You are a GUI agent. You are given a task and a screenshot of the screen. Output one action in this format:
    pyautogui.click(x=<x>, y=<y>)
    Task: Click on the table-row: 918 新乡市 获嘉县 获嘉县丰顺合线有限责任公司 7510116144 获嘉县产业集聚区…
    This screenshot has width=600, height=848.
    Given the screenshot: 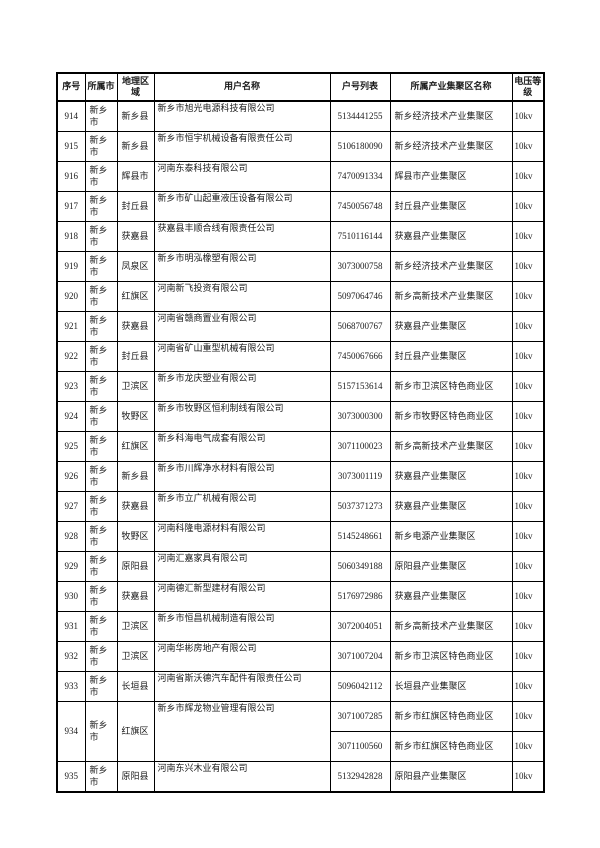 What is the action you would take?
    pyautogui.click(x=300, y=236)
    